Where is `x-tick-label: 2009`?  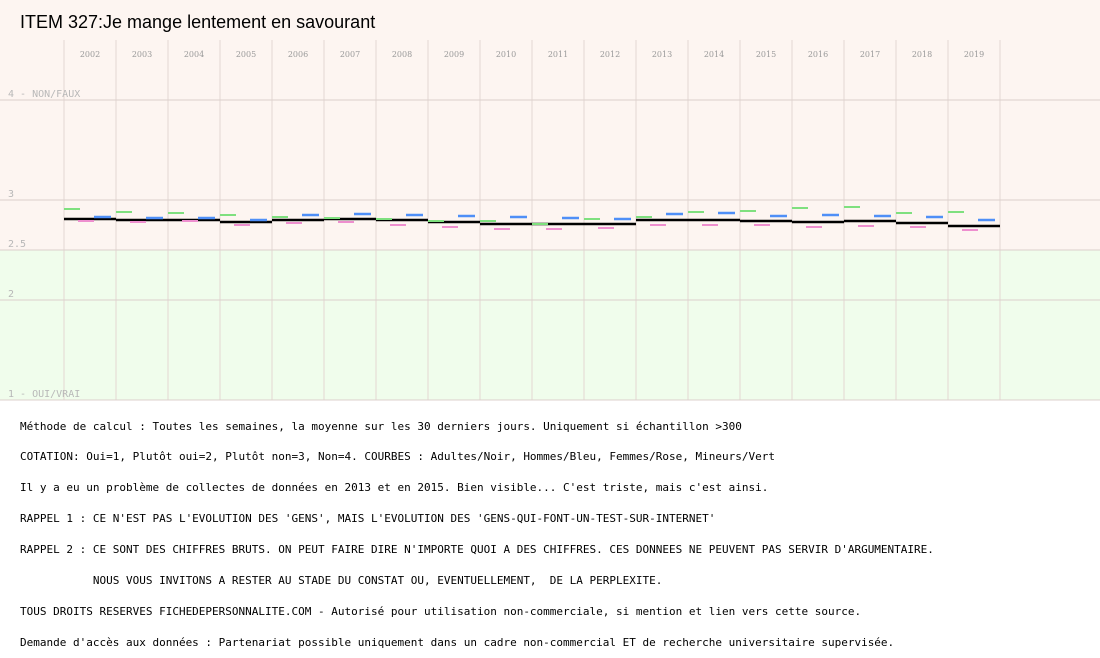 x-tick-label: 2009 is located at coordinates (454, 54).